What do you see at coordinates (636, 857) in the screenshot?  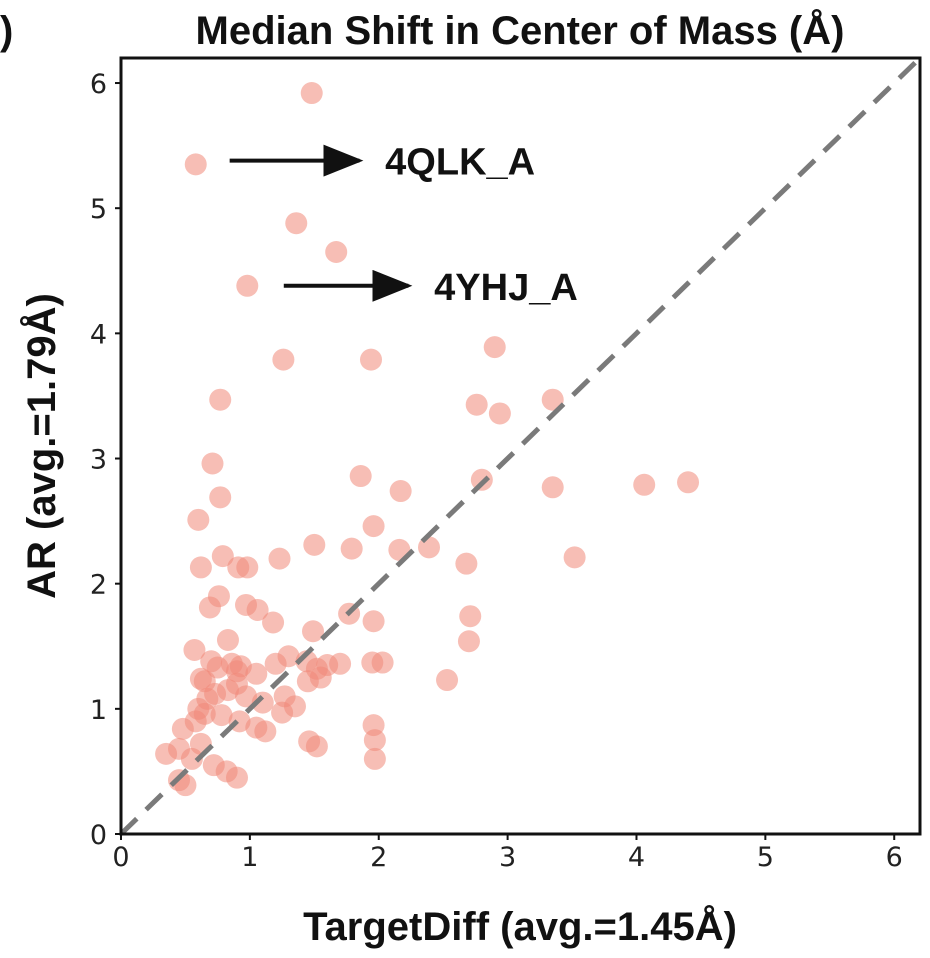 I see `x-tick-label: 4` at bounding box center [636, 857].